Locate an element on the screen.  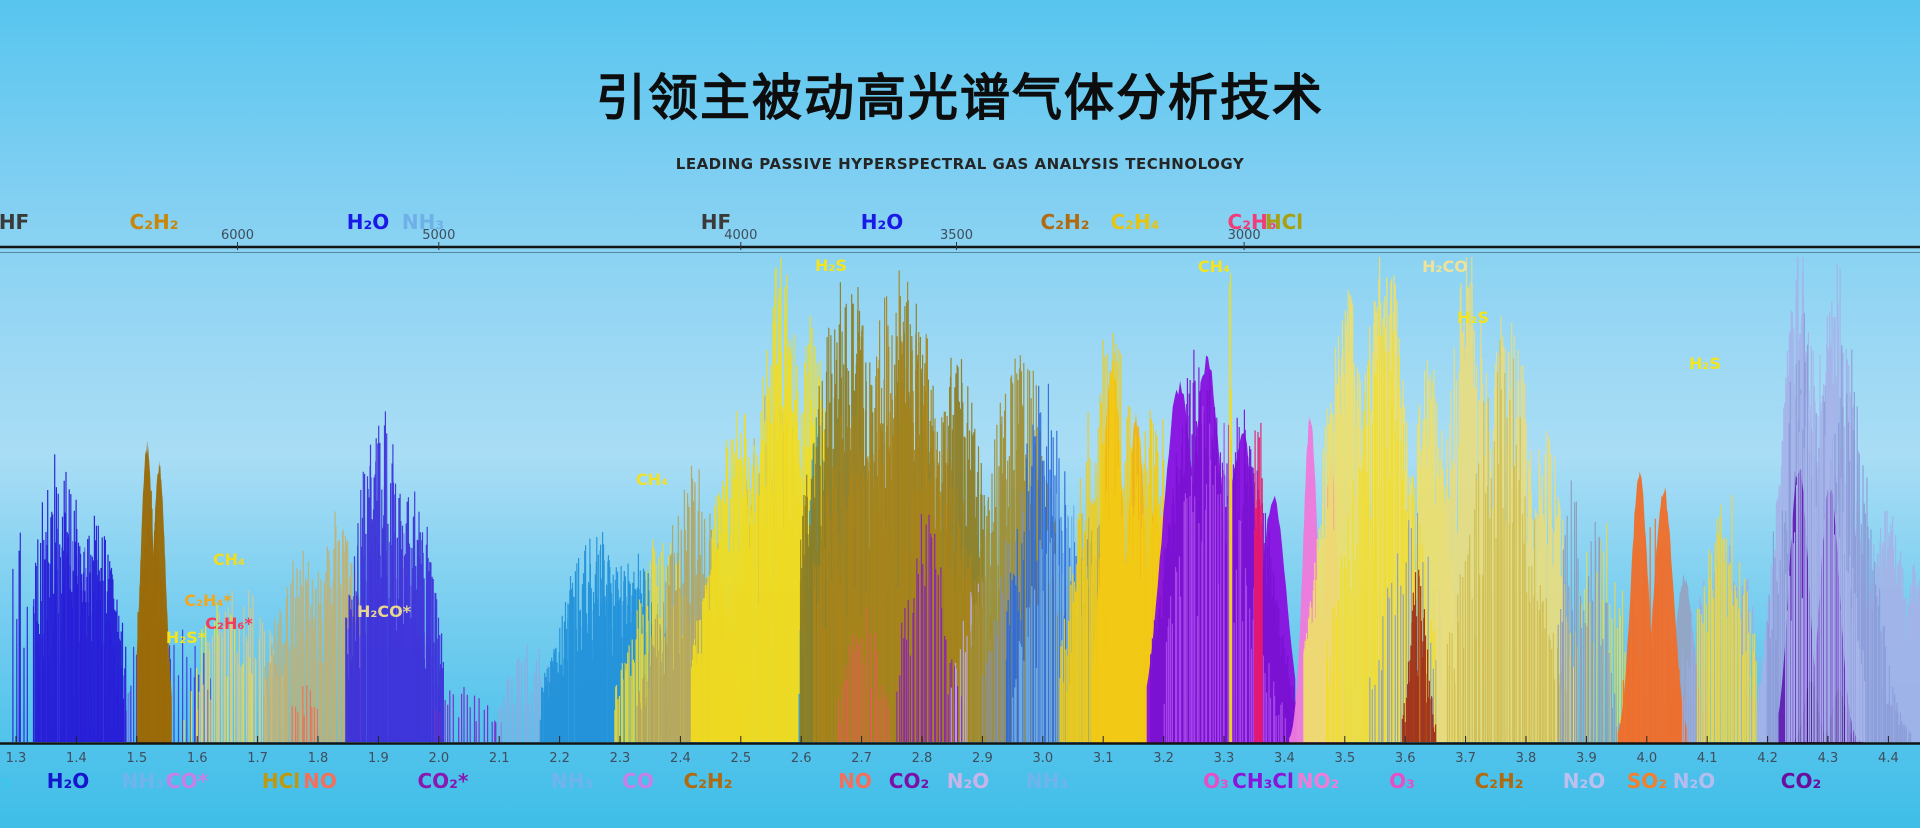
gas-label-top: C₂H₄ is located at coordinates (1135, 222).